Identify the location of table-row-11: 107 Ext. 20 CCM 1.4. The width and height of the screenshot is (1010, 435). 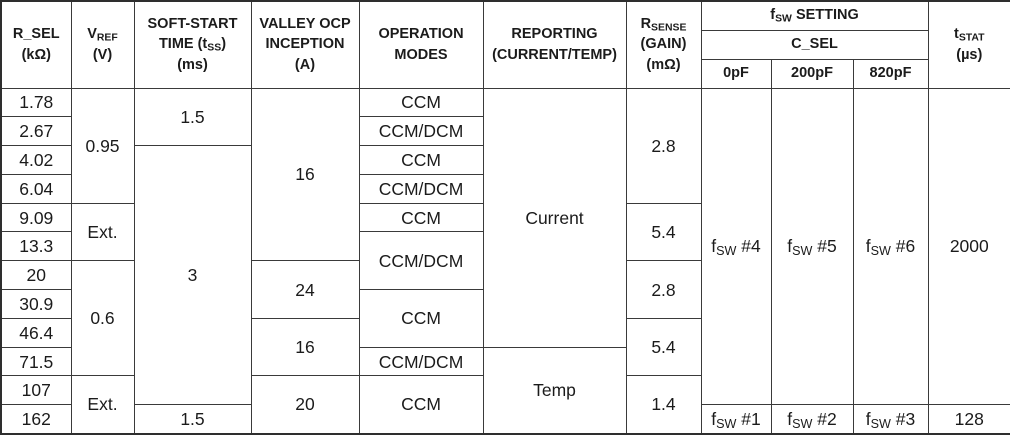
(505, 405).